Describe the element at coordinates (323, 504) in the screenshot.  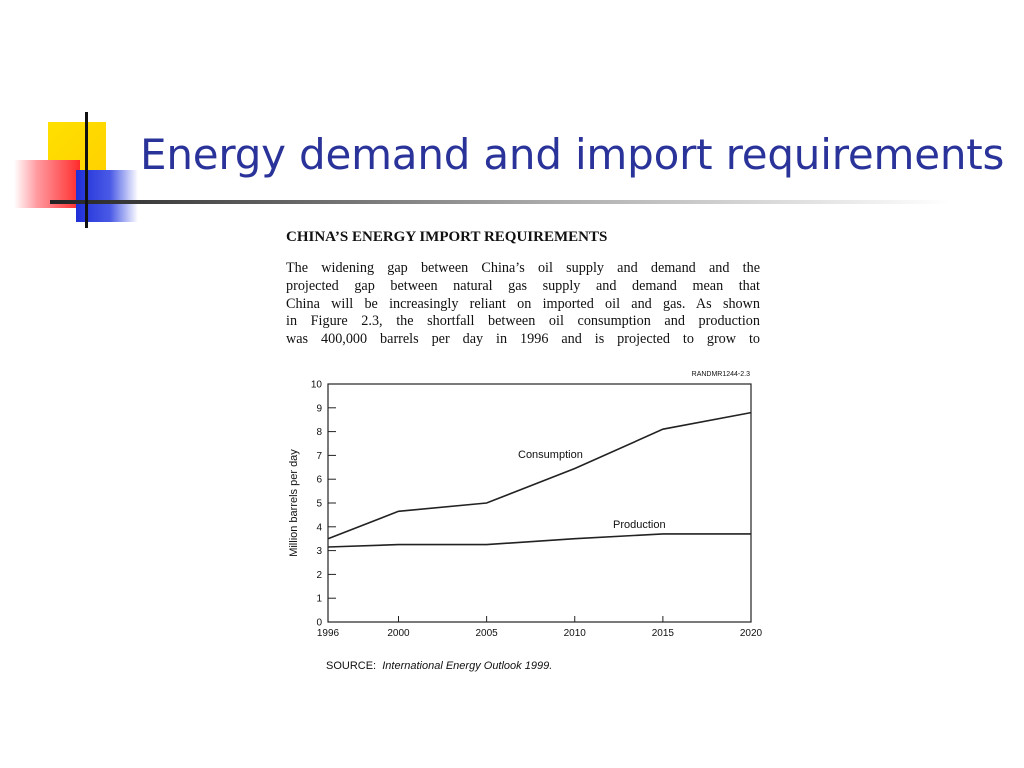
I see `y-axis: 0 1 2 3 4 5 6 7 8 9 10` at that location.